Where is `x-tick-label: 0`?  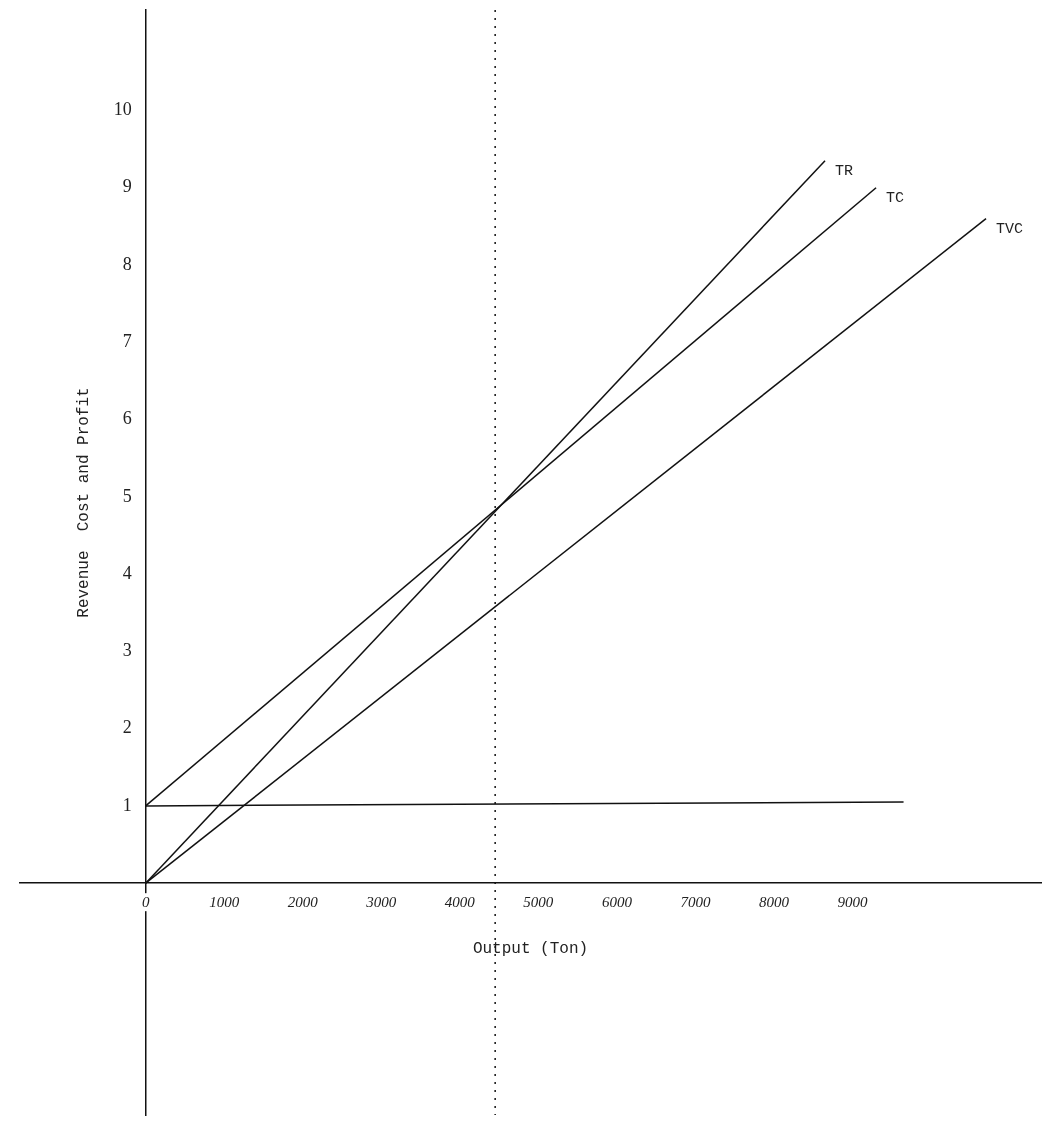
x-tick-label: 0 is located at coordinates (145, 901).